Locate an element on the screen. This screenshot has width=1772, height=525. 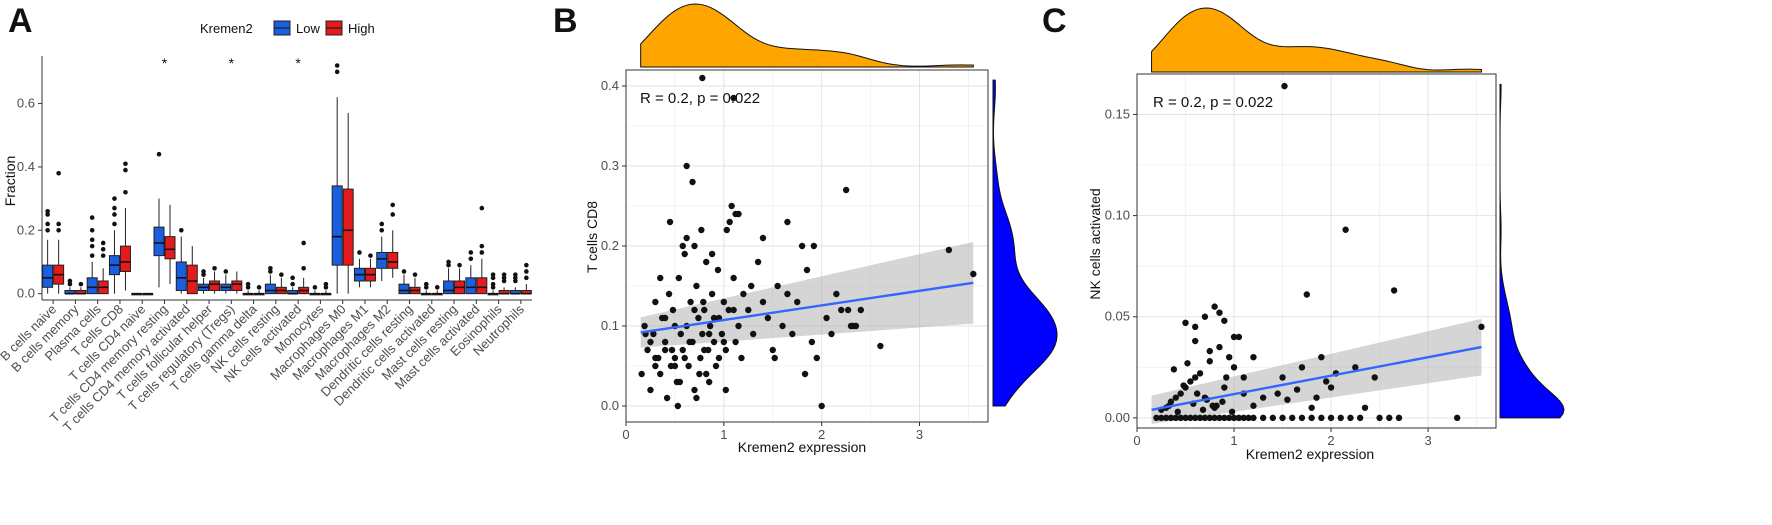
correlation-annotation: R = 0.2, p = 0.022 is located at coordinates (700, 98).